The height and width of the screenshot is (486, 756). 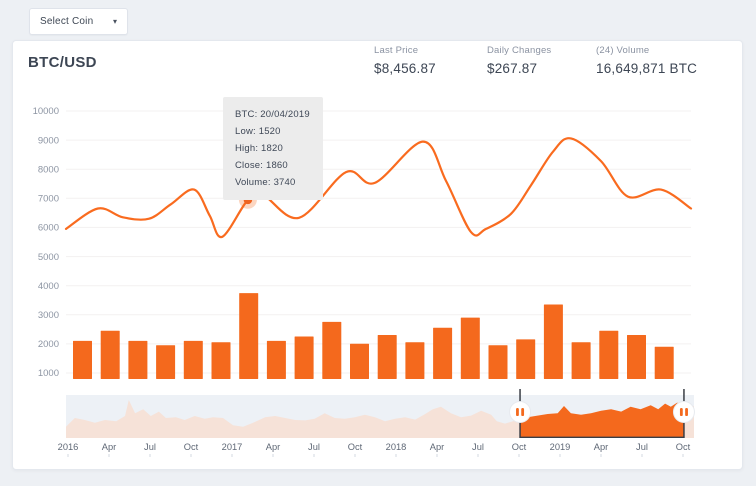 I want to click on tooltip-line: Close: 1860, so click(x=261, y=165).